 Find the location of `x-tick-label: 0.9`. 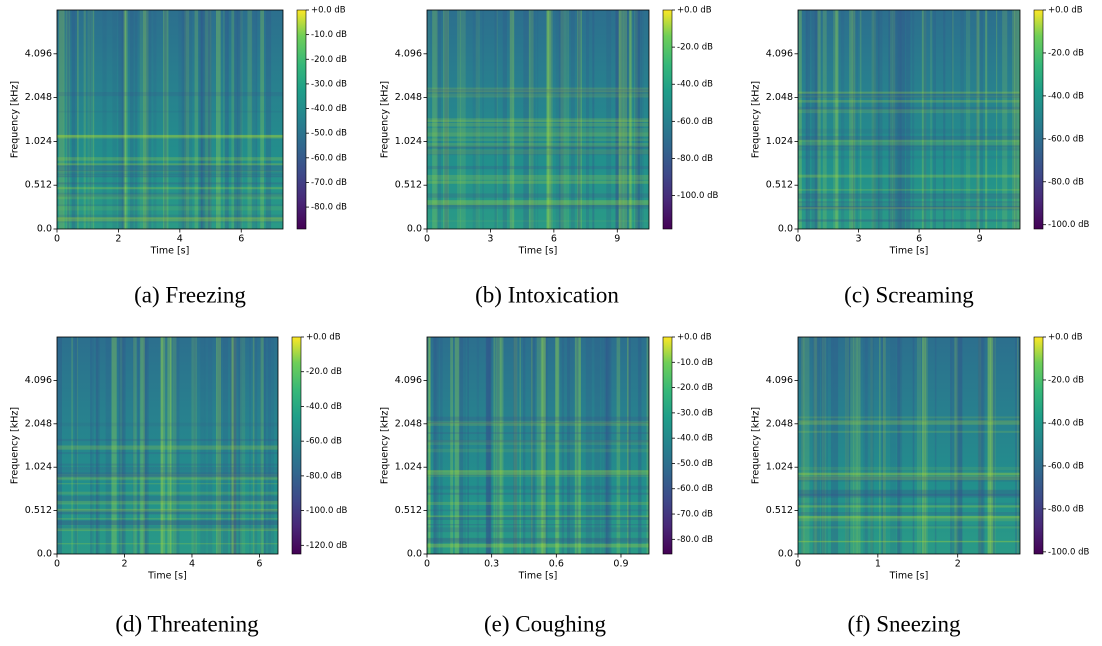

x-tick-label: 0.9 is located at coordinates (620, 564).